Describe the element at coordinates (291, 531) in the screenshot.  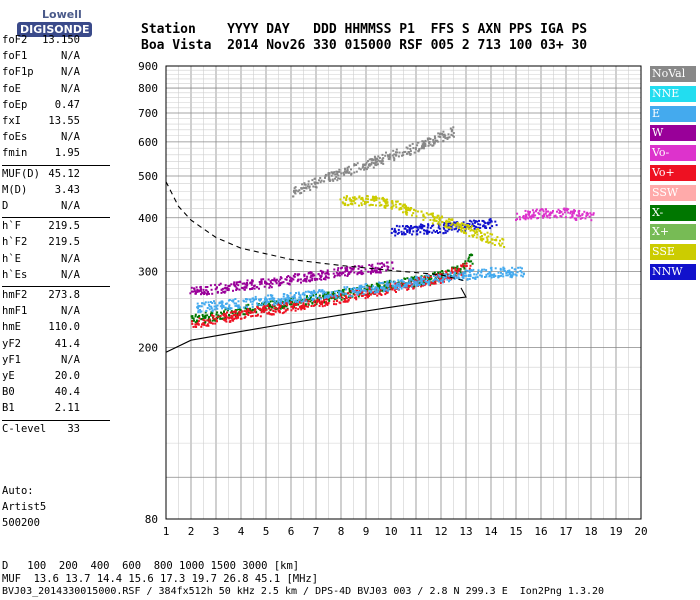
I see `x-tick-label: 6` at that location.